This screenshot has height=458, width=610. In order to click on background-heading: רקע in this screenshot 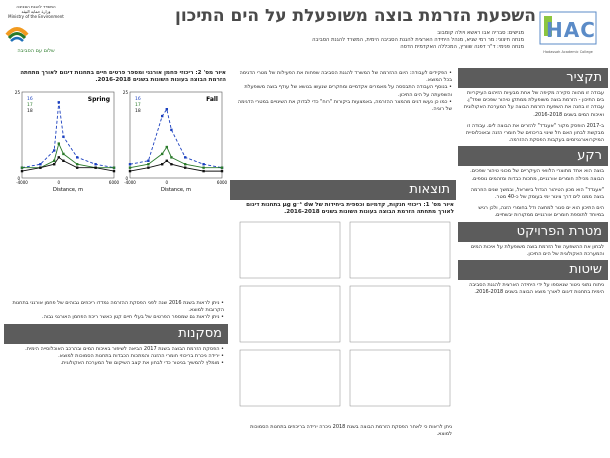, I will do `click(533, 156)`.